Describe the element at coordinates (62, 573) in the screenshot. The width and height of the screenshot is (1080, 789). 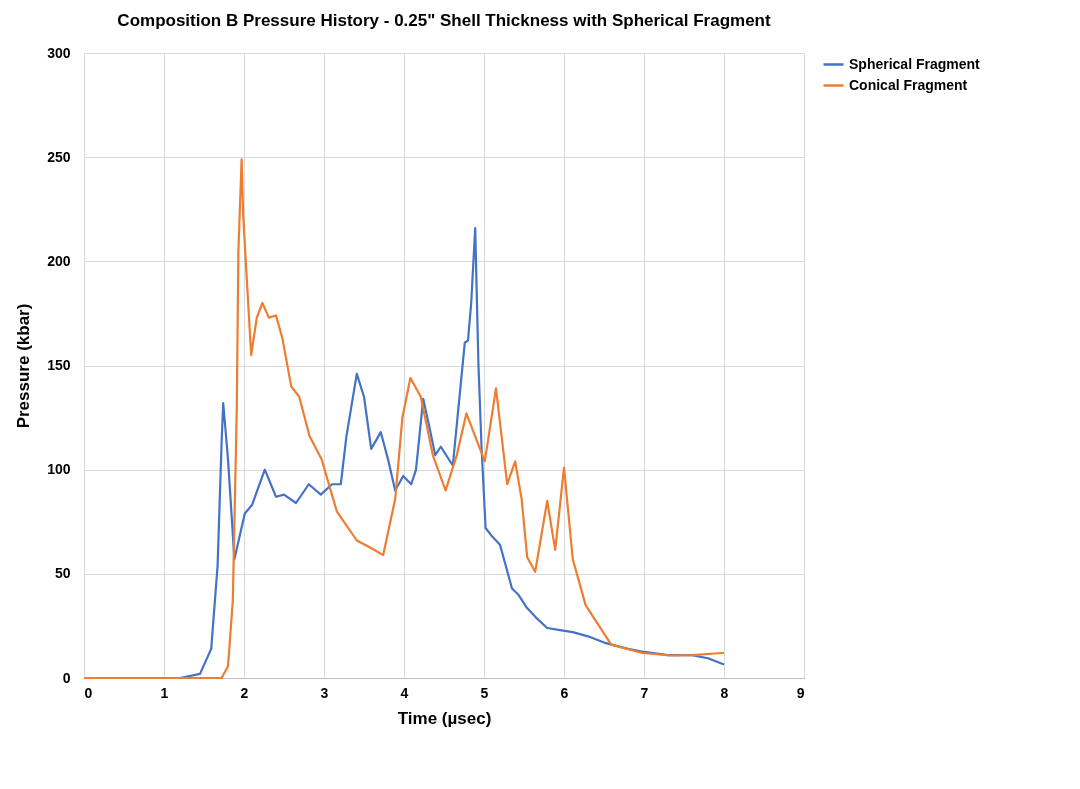
I see `y-tick-label: 50` at that location.